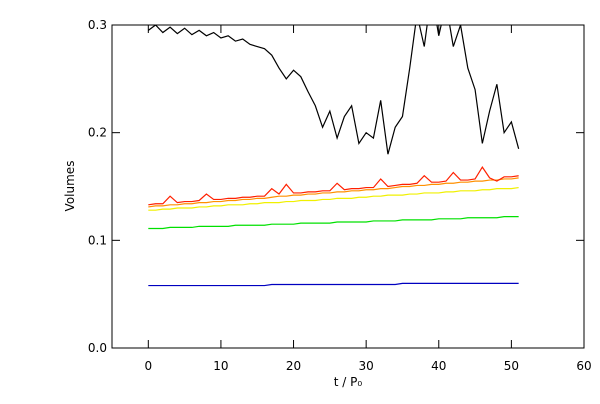  Describe the element at coordinates (97, 25) in the screenshot. I see `y-tick-label: 0.3` at that location.